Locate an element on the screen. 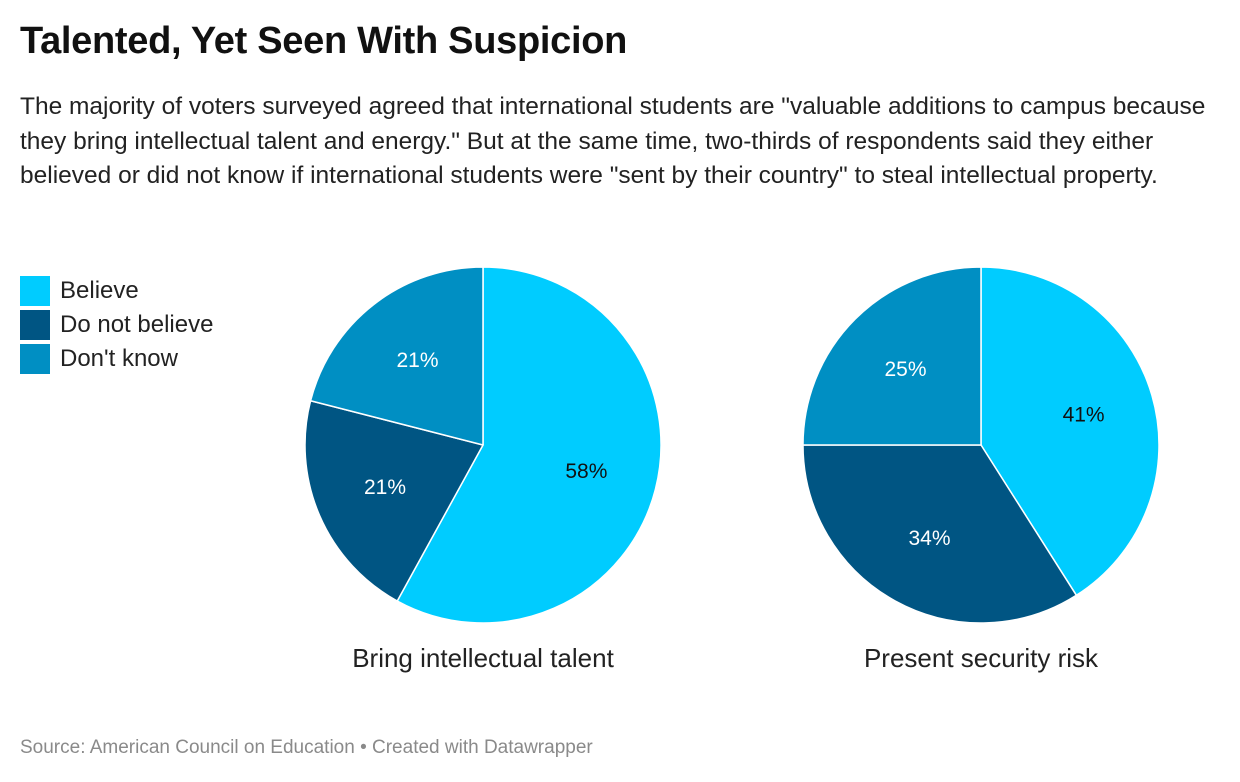 The width and height of the screenshot is (1240, 782). legend-item-do-not-believe: Do not believe is located at coordinates (116, 325).